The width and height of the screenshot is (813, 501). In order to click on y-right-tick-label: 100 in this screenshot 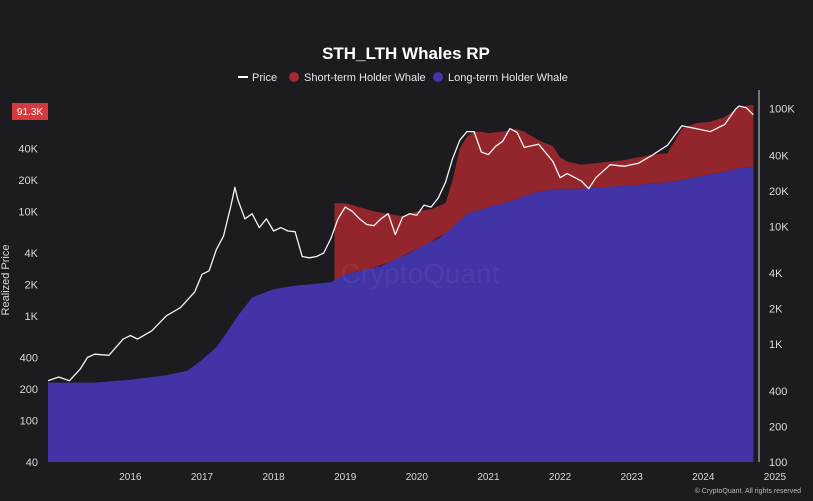, I will do `click(778, 463)`.